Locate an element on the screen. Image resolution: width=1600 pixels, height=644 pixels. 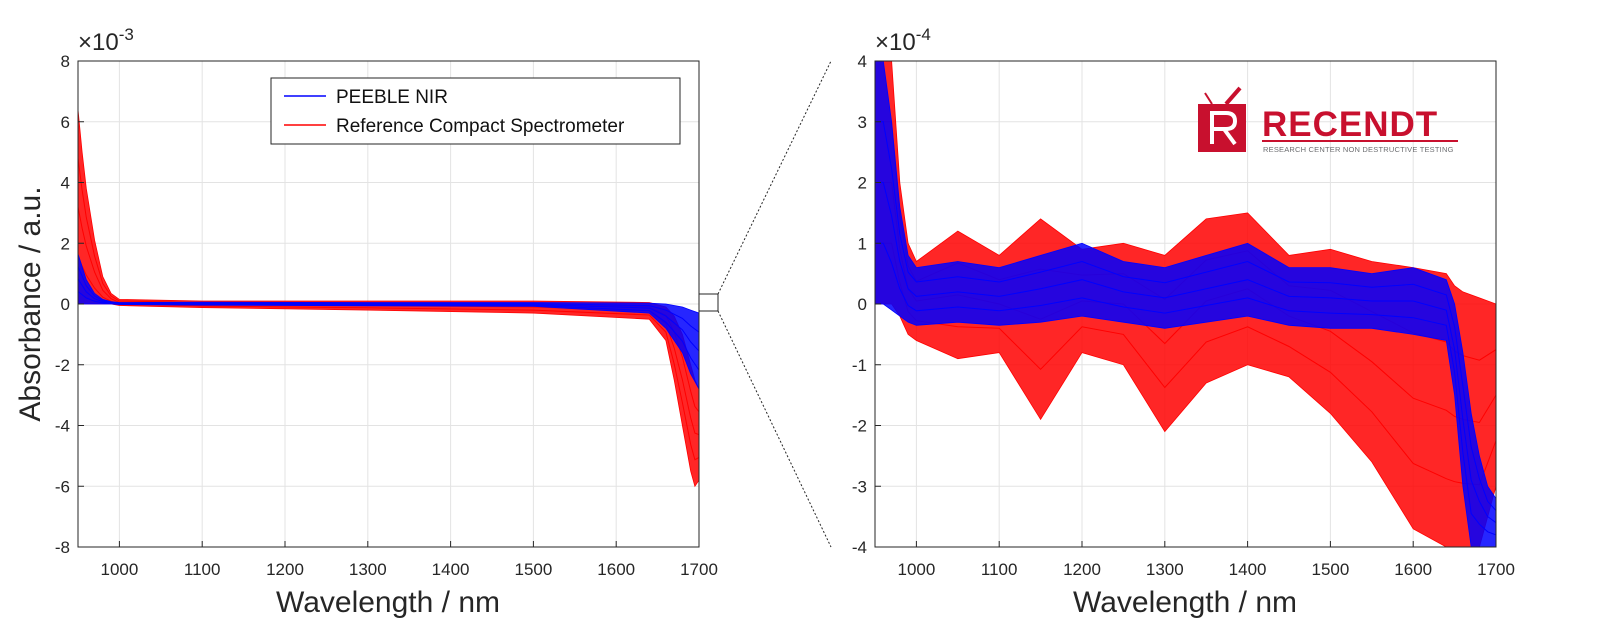
right-exponent: ×10⁻⁴ is located at coordinates (903, 40).